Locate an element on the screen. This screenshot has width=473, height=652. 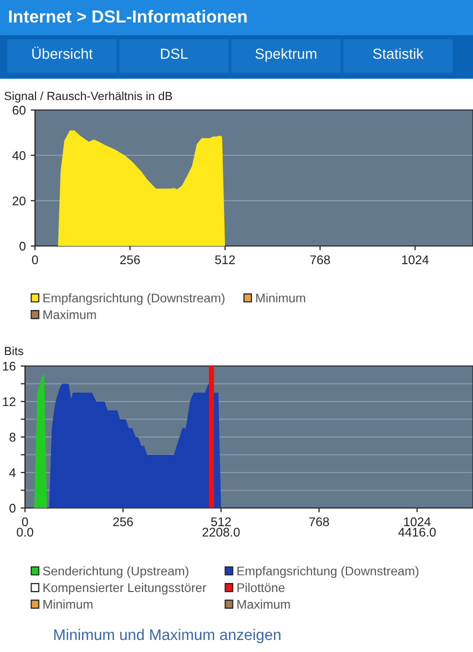
x2-tick-label: 0.0 is located at coordinates (25, 532).